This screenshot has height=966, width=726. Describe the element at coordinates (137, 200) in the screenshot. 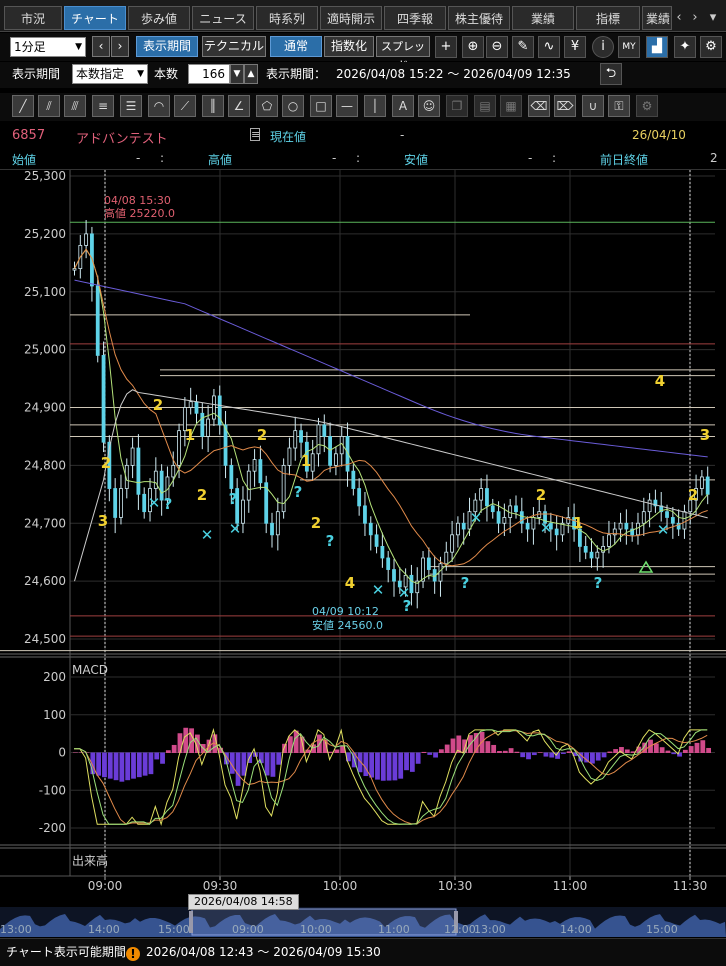

I see `high-annotation-time: 04/08 15:30` at that location.